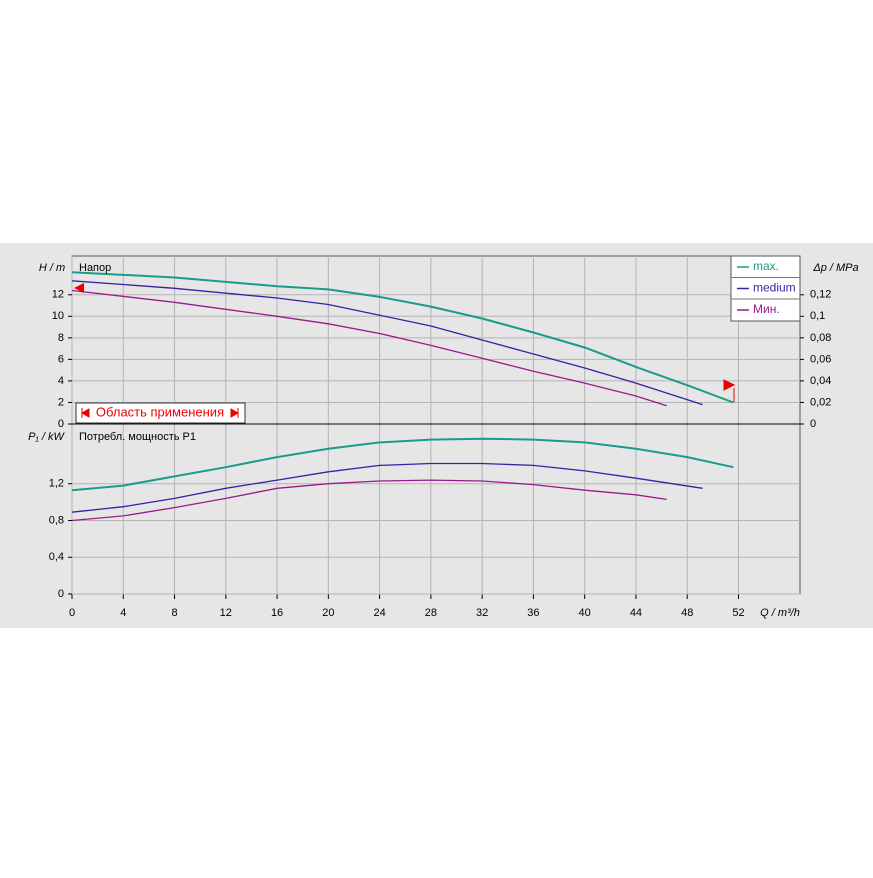  What do you see at coordinates (61, 359) in the screenshot?
I see `y-tick-label: 6` at bounding box center [61, 359].